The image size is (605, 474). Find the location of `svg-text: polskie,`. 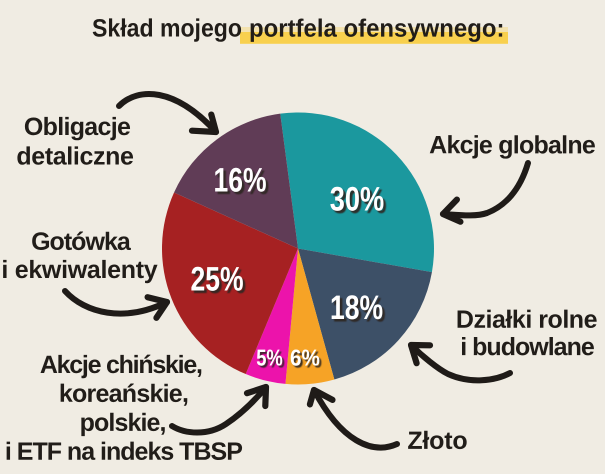

svg-text: polskie, is located at coordinates (123, 423).